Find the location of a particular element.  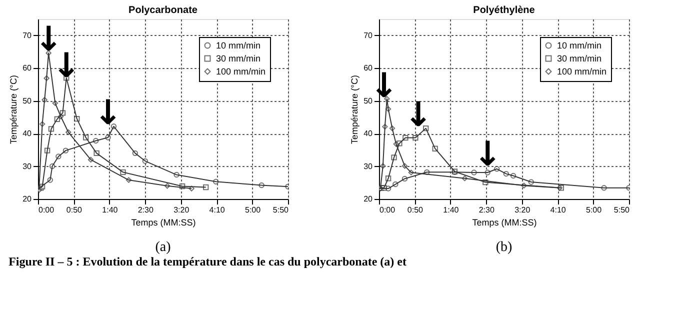

chart-title: Polyéthylène is located at coordinates (504, 10).